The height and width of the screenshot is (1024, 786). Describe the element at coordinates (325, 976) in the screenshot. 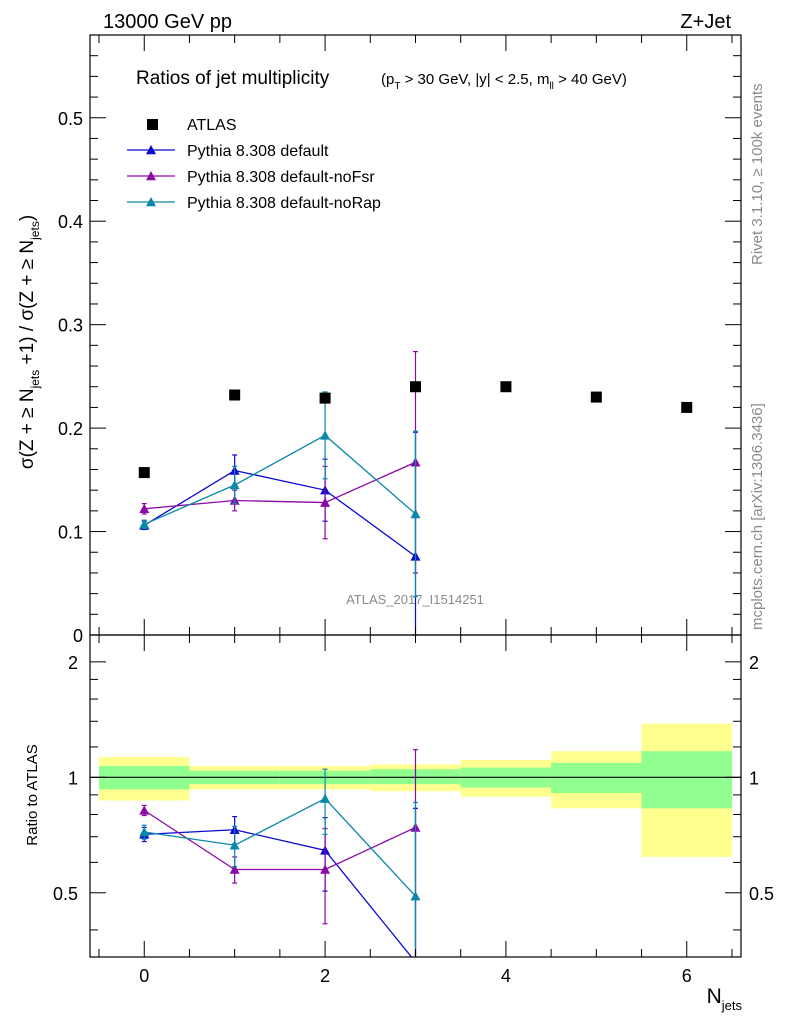

I see `x-tick-label: 2` at that location.